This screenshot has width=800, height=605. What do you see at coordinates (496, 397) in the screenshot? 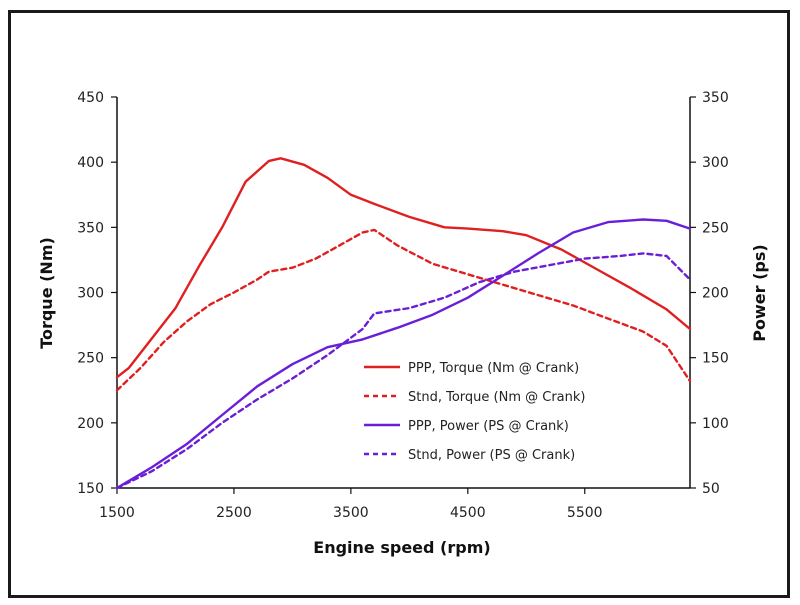
I see `legend-label-2: Stnd, Torque (Nm @ Crank)` at bounding box center [496, 397].